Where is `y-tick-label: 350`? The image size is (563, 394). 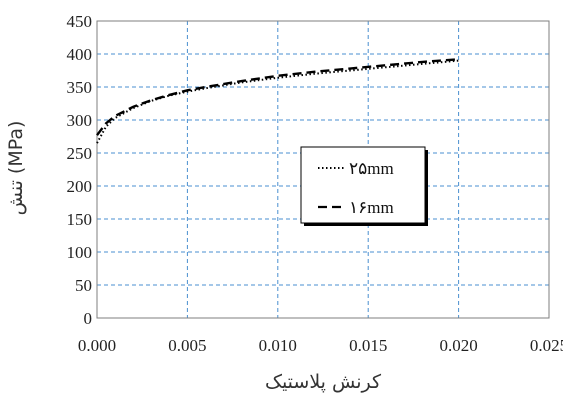 y-tick-label: 350 is located at coordinates (80, 87).